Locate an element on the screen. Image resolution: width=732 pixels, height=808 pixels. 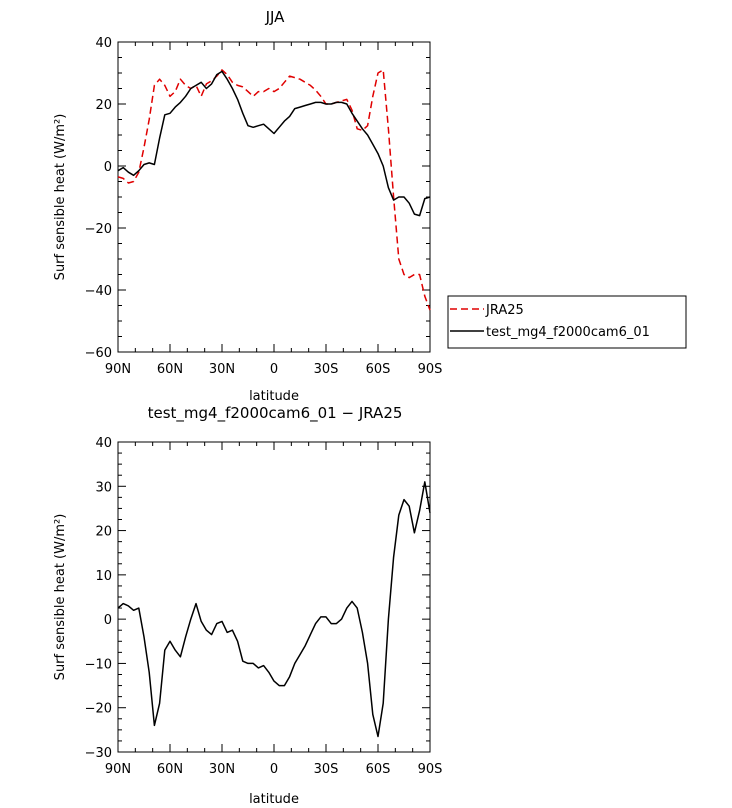
legend: JRA25 test_mg4_f2000cam6_01 is located at coordinates (567, 322).